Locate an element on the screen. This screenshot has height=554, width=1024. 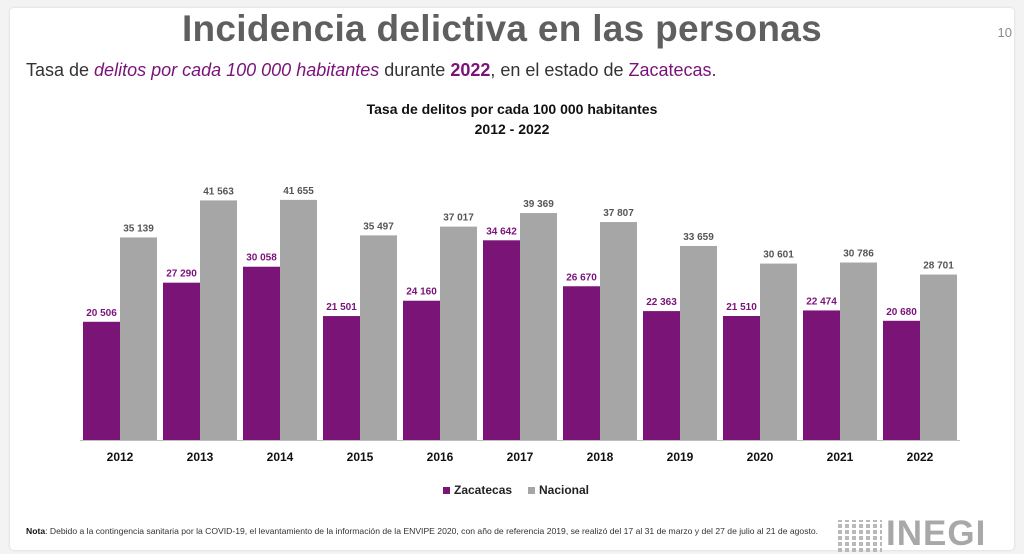
data-label-nacional-2014: 41 655 is located at coordinates (298, 191).